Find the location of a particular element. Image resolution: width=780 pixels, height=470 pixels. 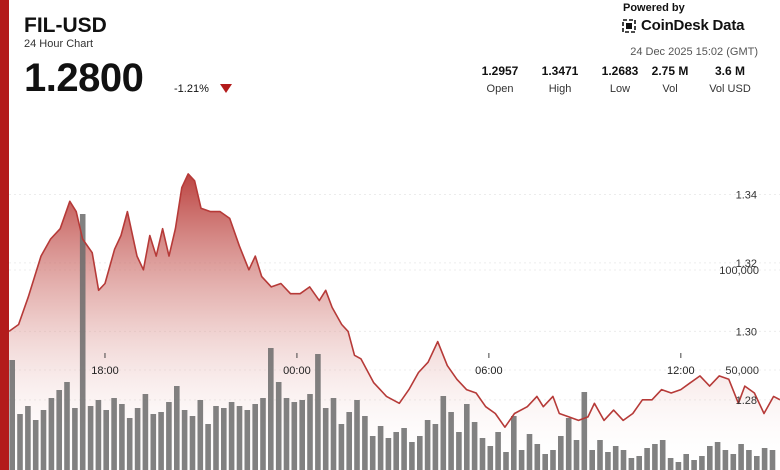

price-tick-label: 1.32 is located at coordinates (746, 264).